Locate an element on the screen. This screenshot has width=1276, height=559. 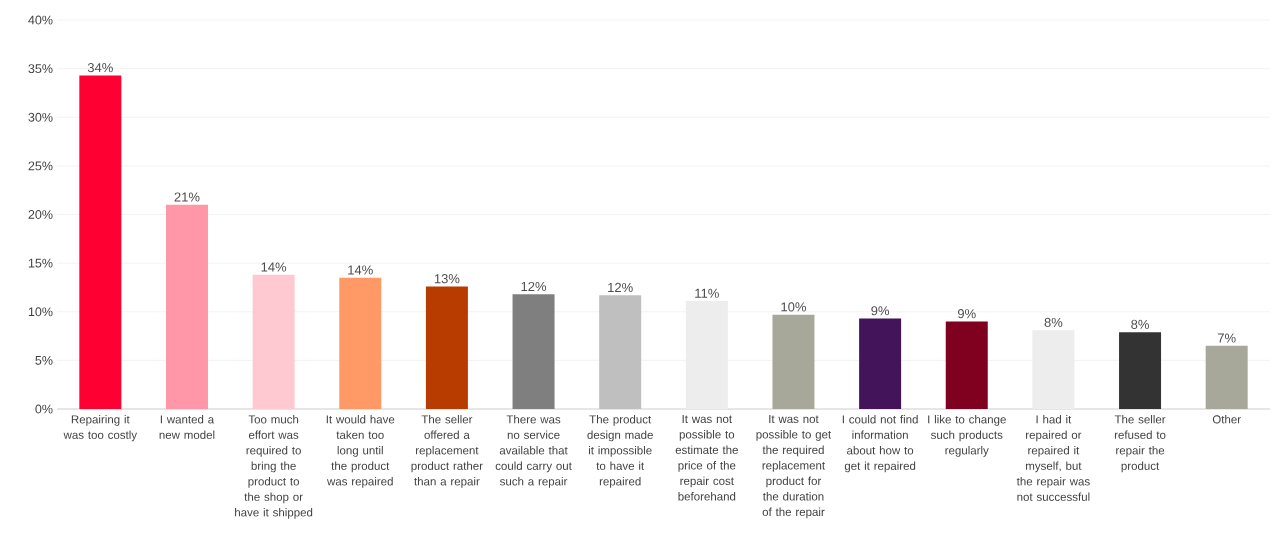
x-tick-label: It was not possible to get the required replacement product for the duration of the repair is located at coordinates (794, 467).